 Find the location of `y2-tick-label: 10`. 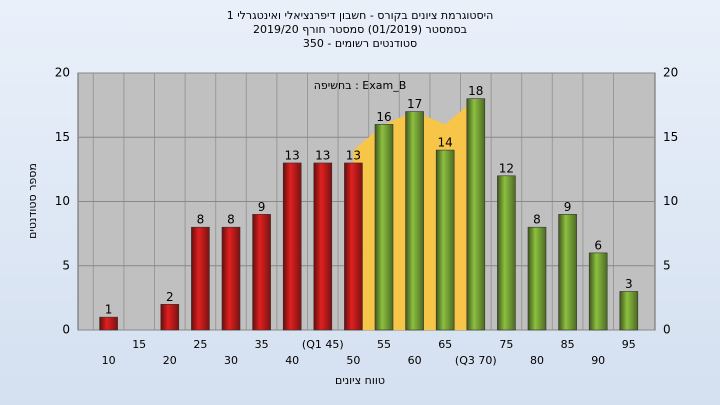

y2-tick-label: 10 is located at coordinates (670, 201).